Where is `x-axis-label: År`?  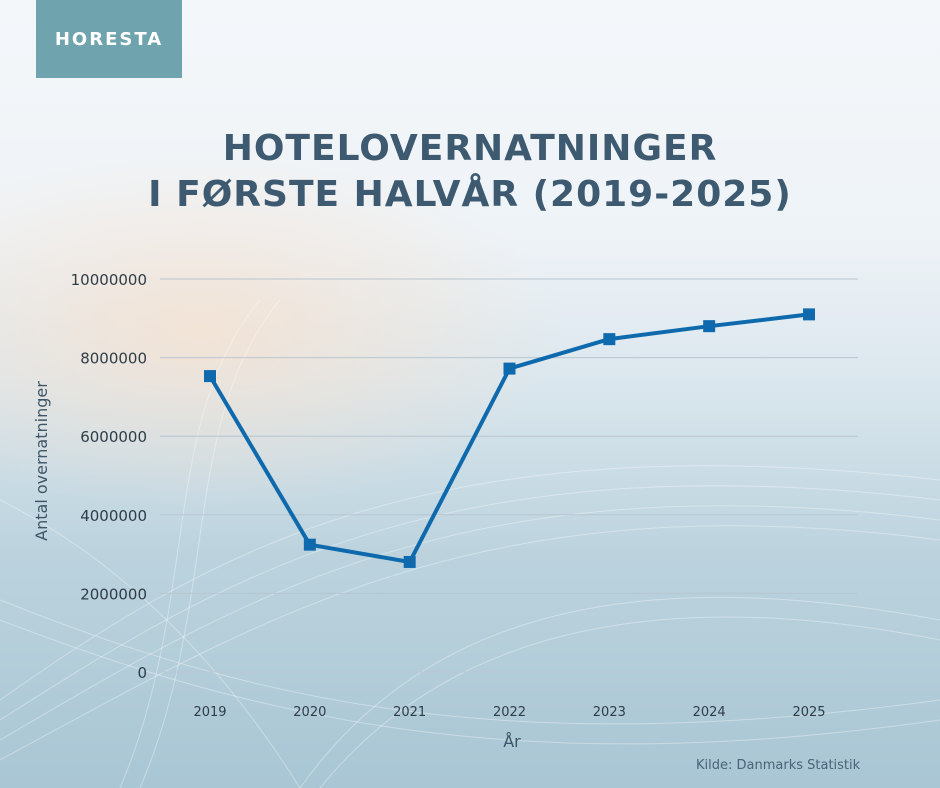
x-axis-label: År is located at coordinates (512, 741).